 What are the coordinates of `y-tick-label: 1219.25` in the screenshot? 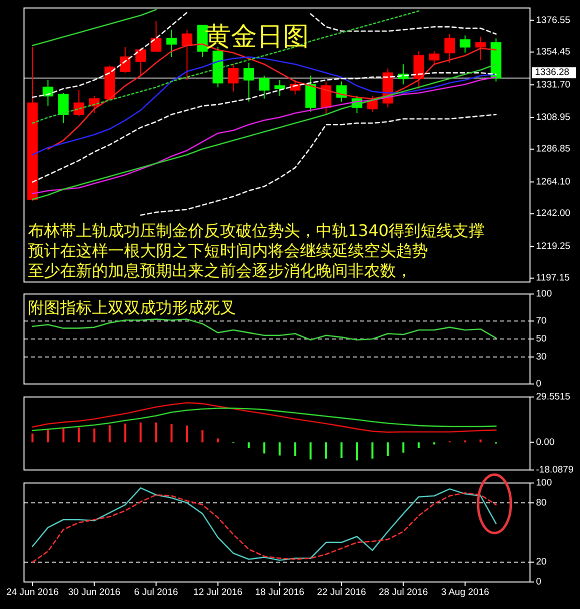 It's located at (553, 246).